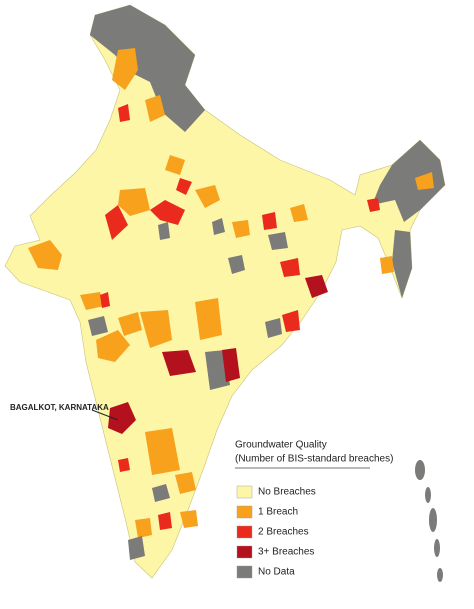 The image size is (474, 609). Describe the element at coordinates (278, 512) in the screenshot. I see `legend-label: 1 Breach` at that location.